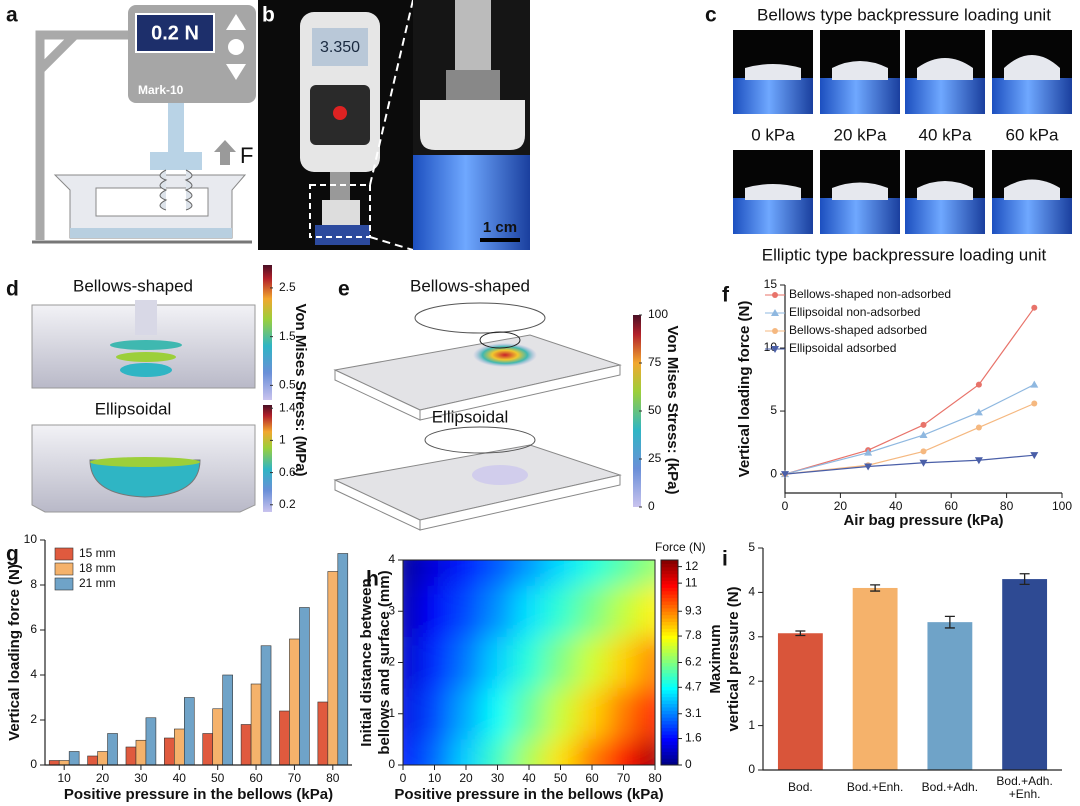 Image resolution: width=1080 pixels, height=806 pixels. What do you see at coordinates (161, 90) in the screenshot?
I see `brand: Mark-10` at bounding box center [161, 90].